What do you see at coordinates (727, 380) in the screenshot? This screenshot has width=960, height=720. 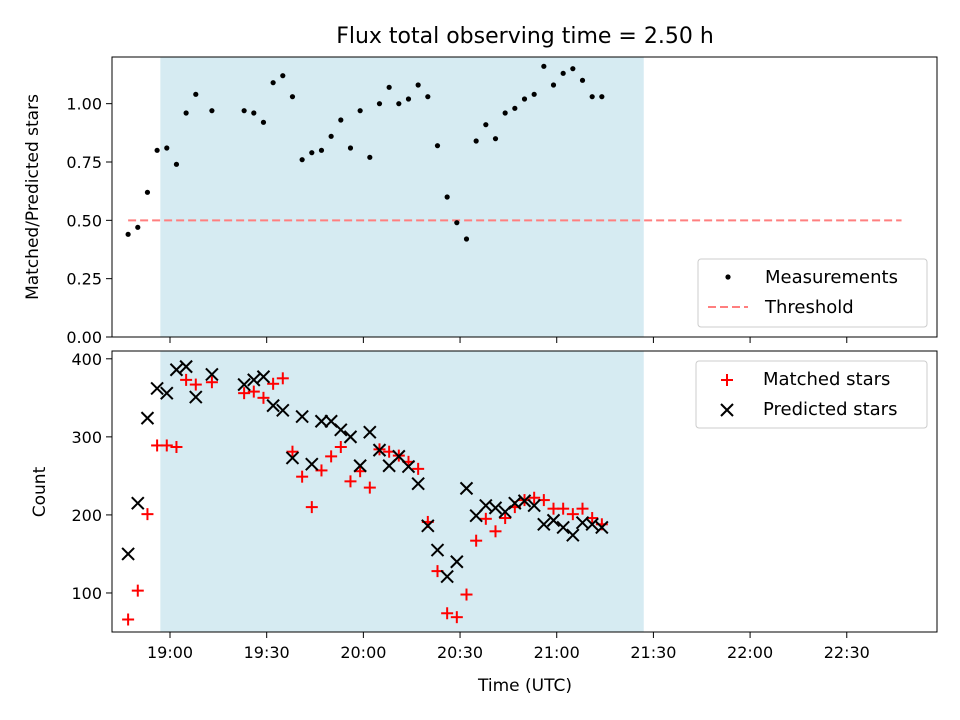 I see `legend-matched-marker` at bounding box center [727, 380].